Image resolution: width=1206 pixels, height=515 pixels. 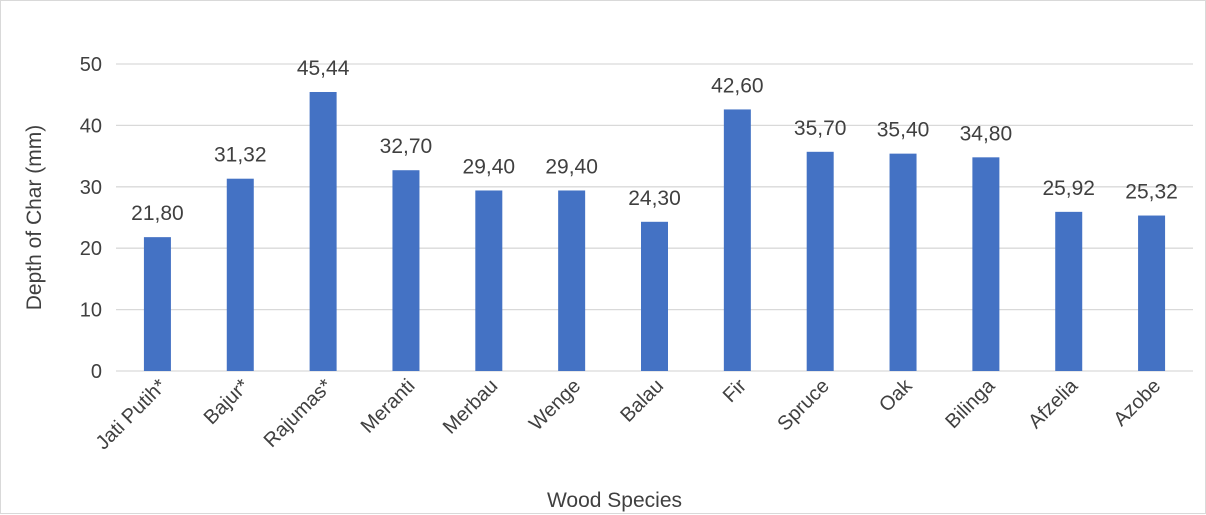 I want to click on data-label: 21,80, so click(x=157, y=213).